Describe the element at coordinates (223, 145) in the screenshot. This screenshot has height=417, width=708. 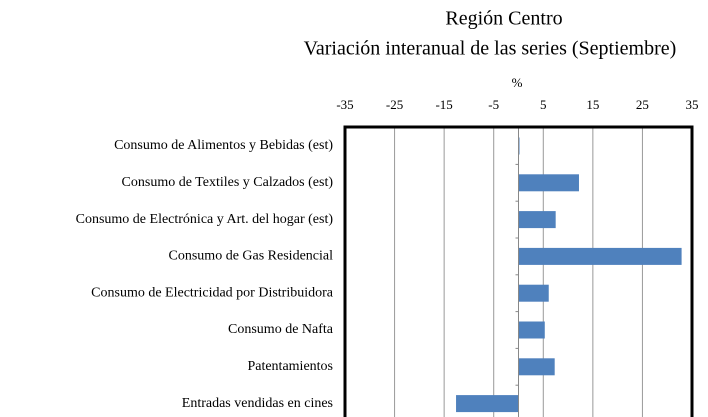
I see `y-tick-label: Consumo de Alimentos y Bebidas (est)` at that location.